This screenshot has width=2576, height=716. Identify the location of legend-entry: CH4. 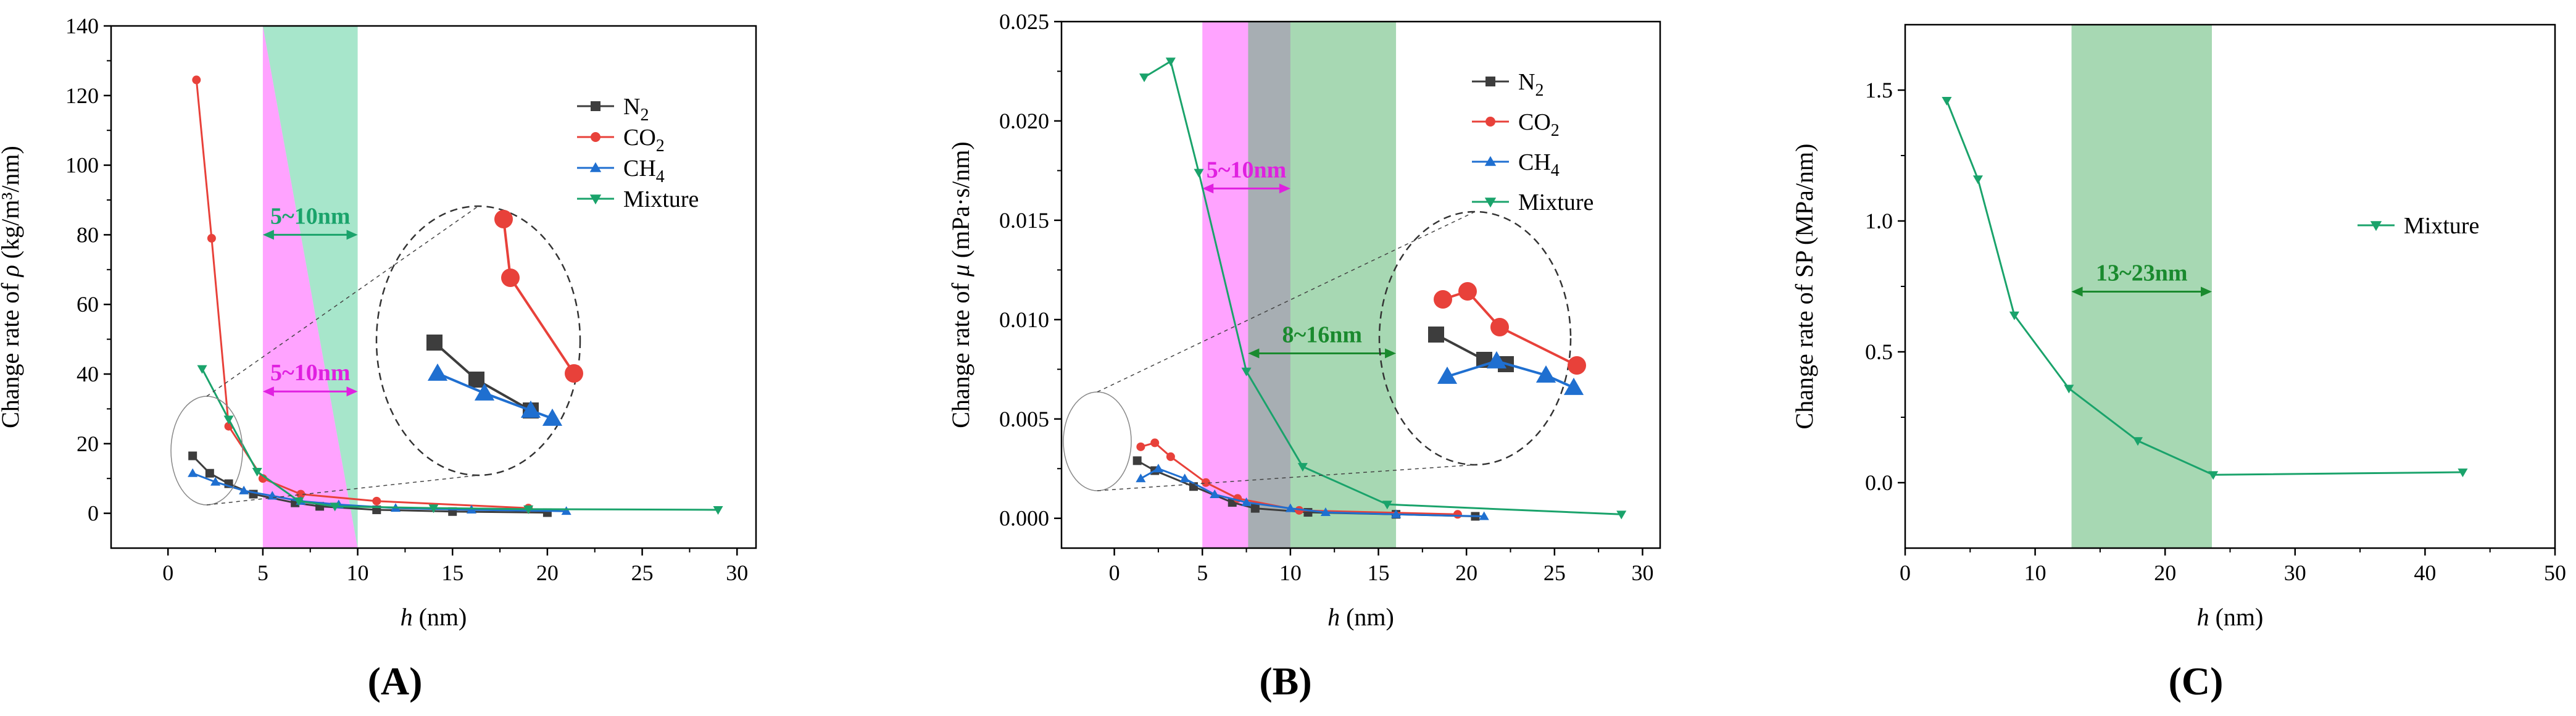
(644, 171).